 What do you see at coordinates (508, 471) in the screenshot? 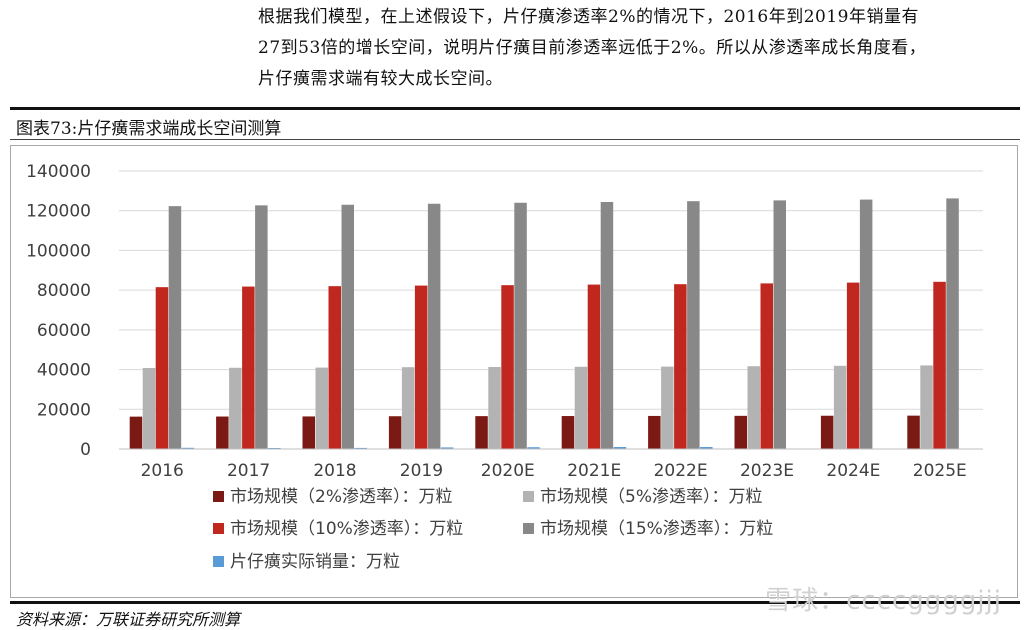
I see `x-tick-label: 2020E` at bounding box center [508, 471].